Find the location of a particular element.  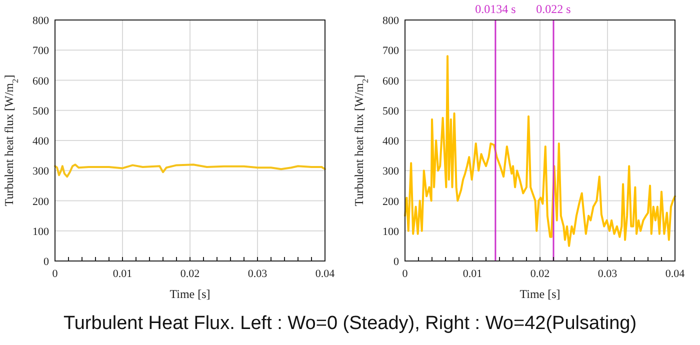

text: Turbulent Heat Flux. Left : Wo=0 (Steady), Right : Wo=42(Pulsating) is located at coordinates (350, 323).